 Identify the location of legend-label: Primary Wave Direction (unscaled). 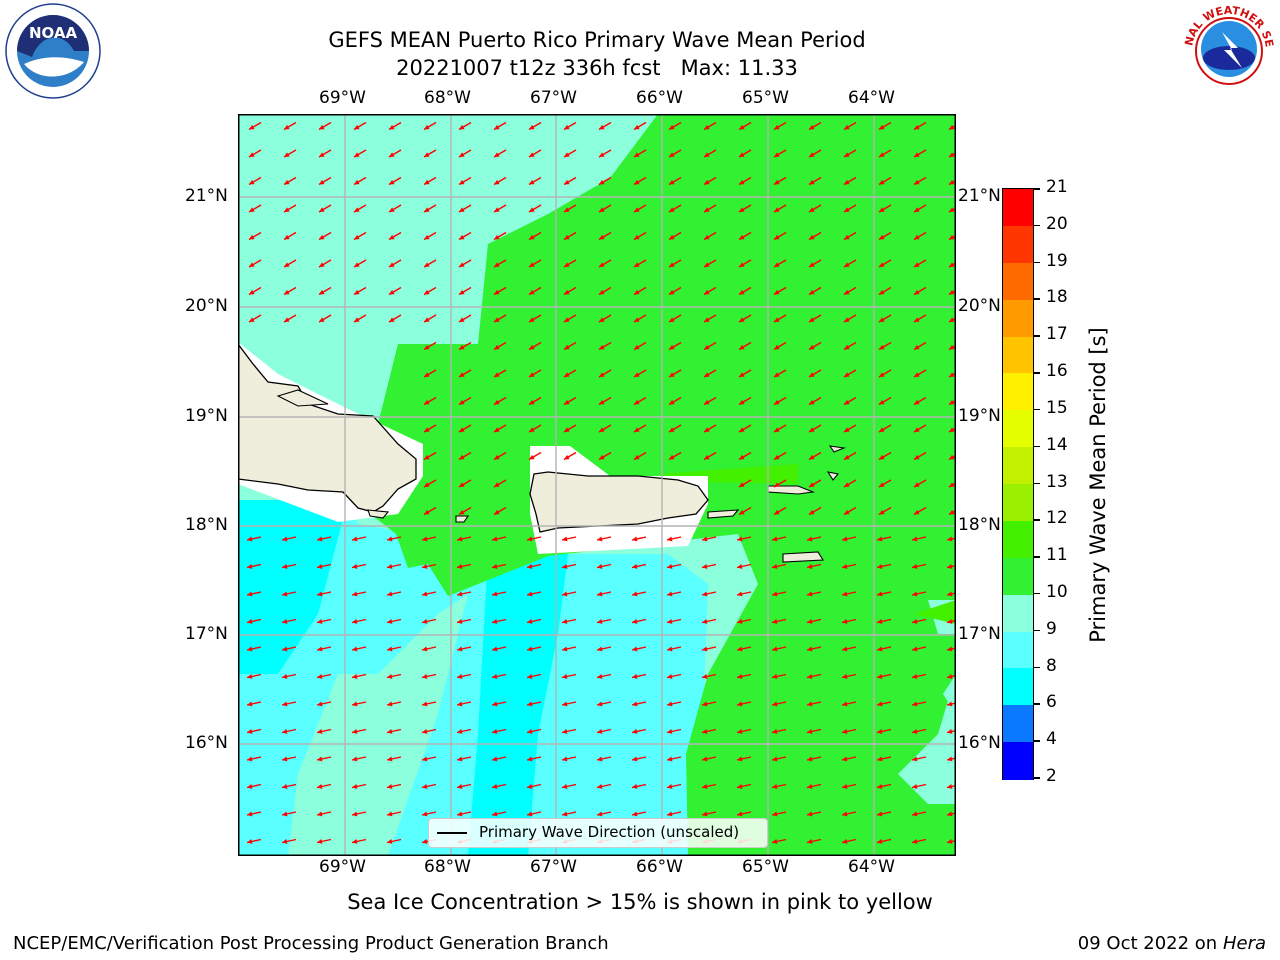
(609, 832).